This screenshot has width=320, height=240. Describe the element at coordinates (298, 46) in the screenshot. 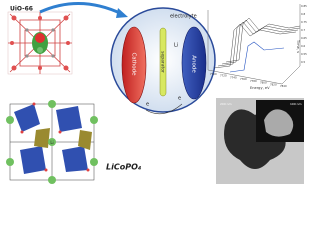

I see `y-axis-label: Time, s` at that location.